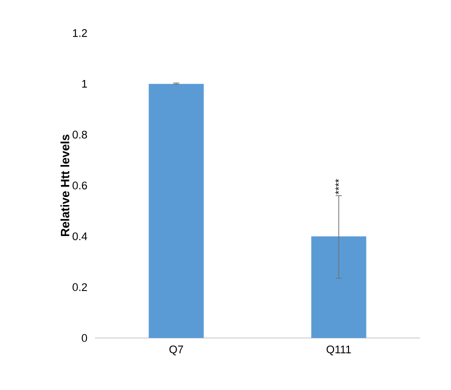  What do you see at coordinates (85, 338) in the screenshot?
I see `y-tick-label: 0` at bounding box center [85, 338].